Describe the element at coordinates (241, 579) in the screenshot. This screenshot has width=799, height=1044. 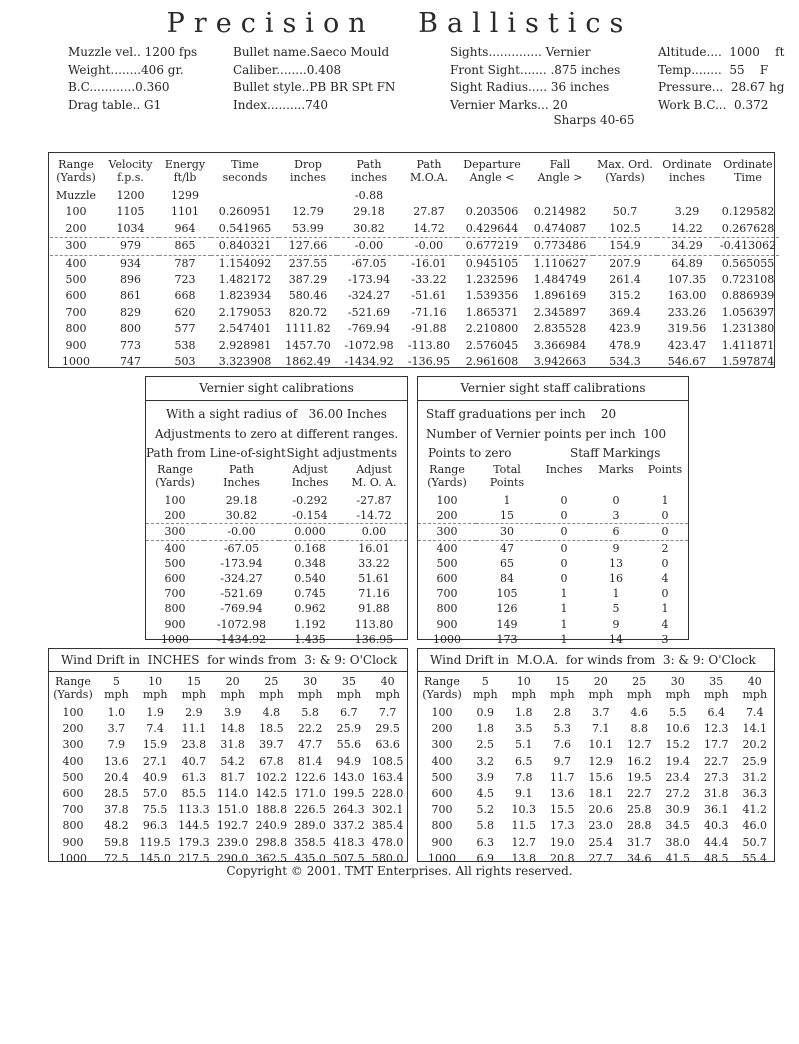
I see `cell: -324.27` at that location.